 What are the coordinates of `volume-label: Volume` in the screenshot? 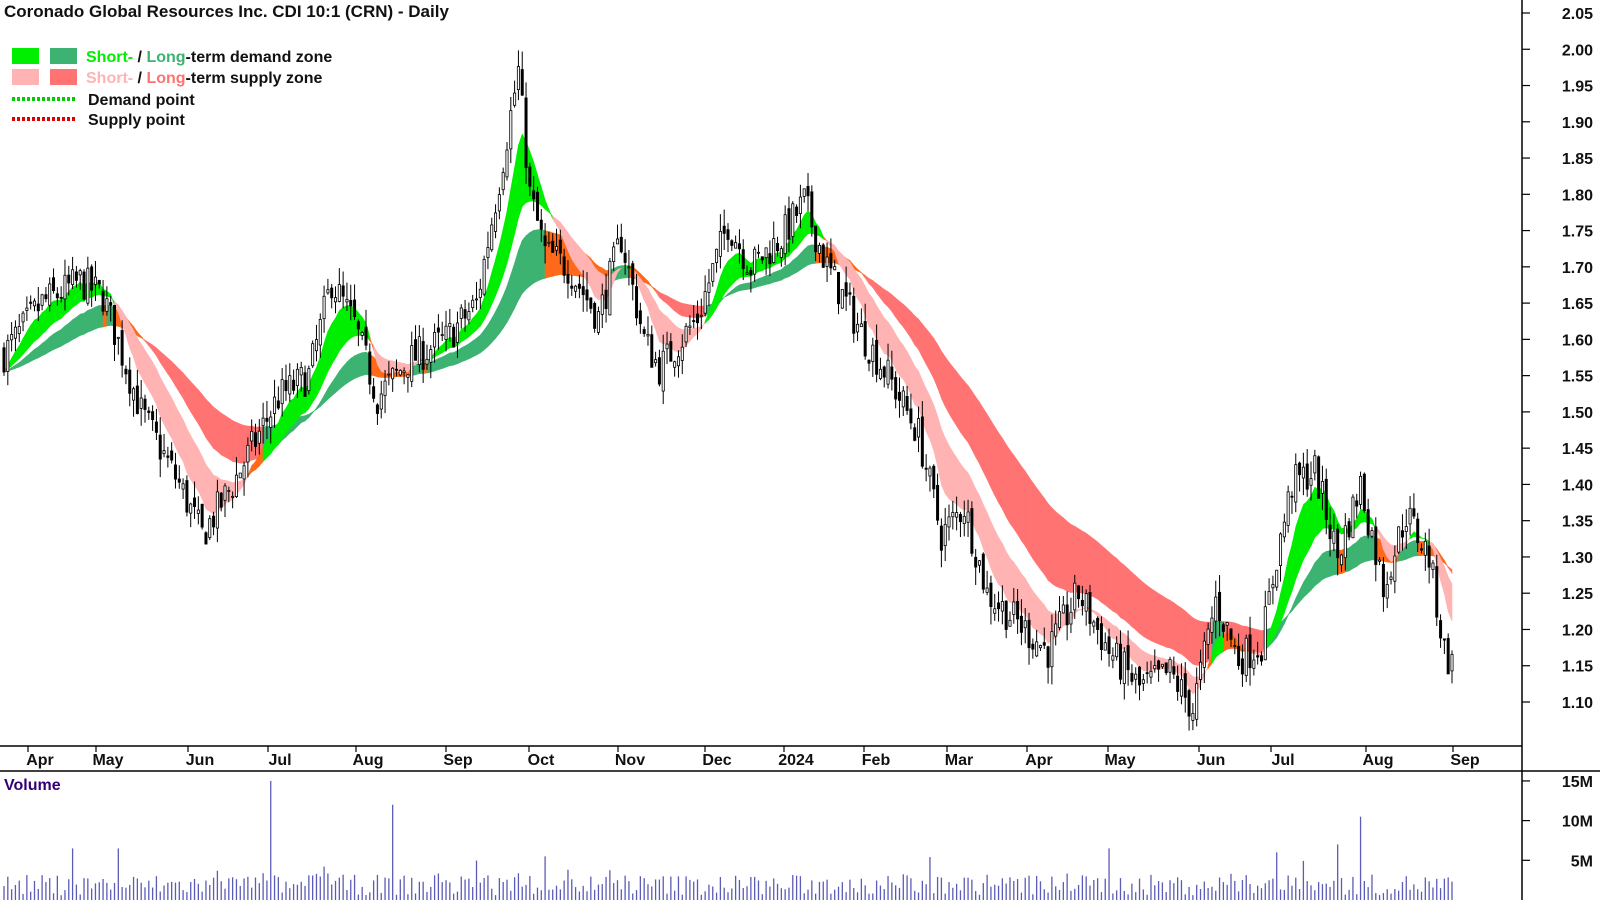 It's located at (32, 785).